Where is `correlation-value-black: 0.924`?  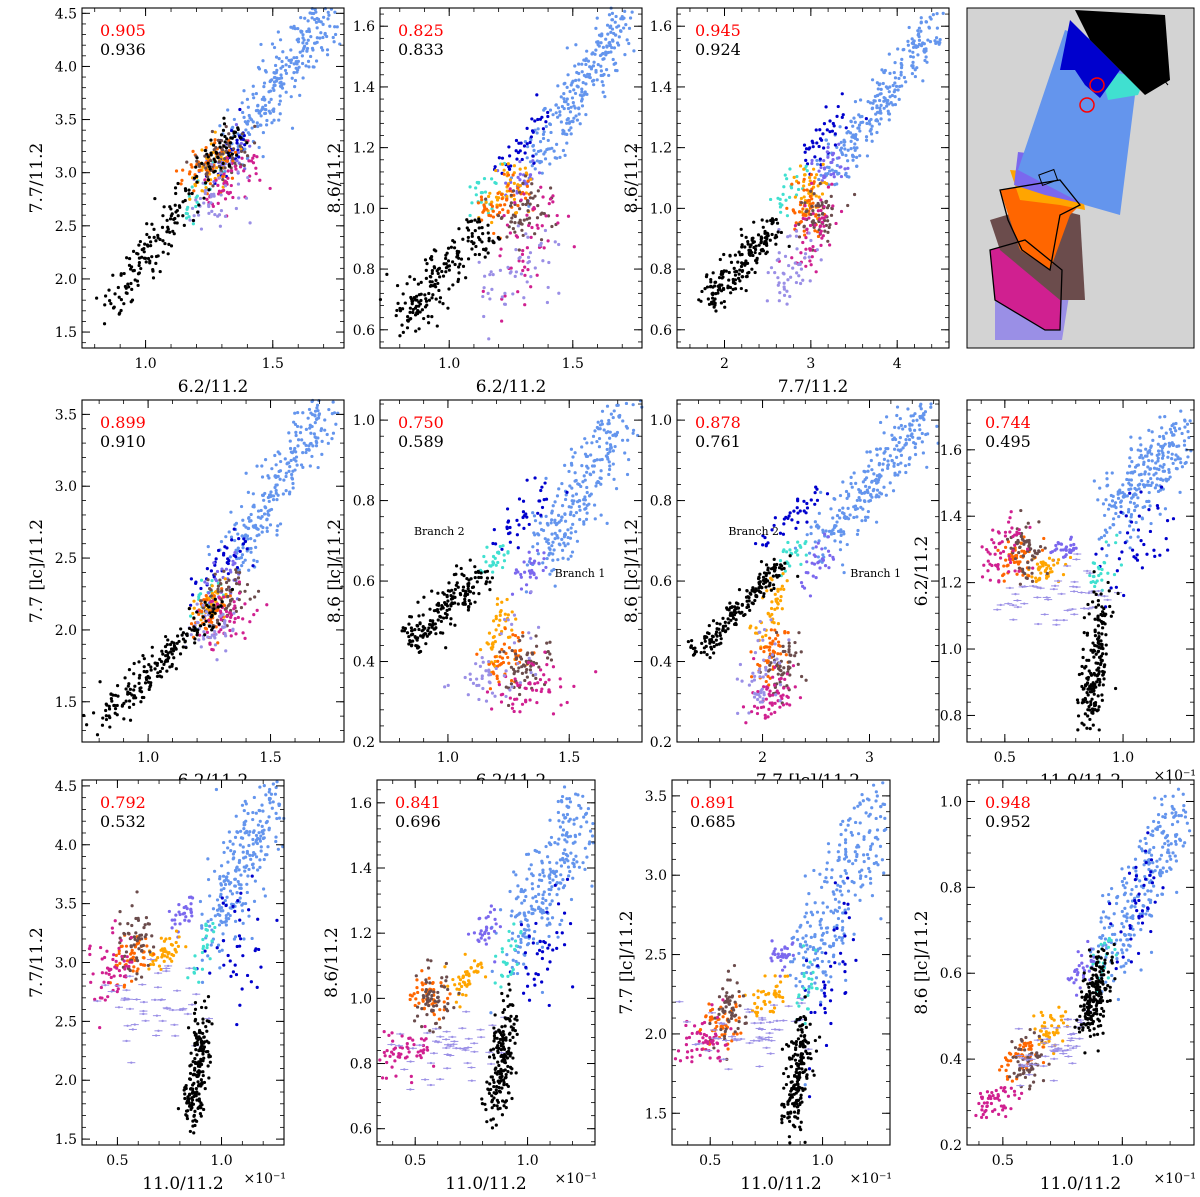
correlation-value-black: 0.924 is located at coordinates (718, 49).